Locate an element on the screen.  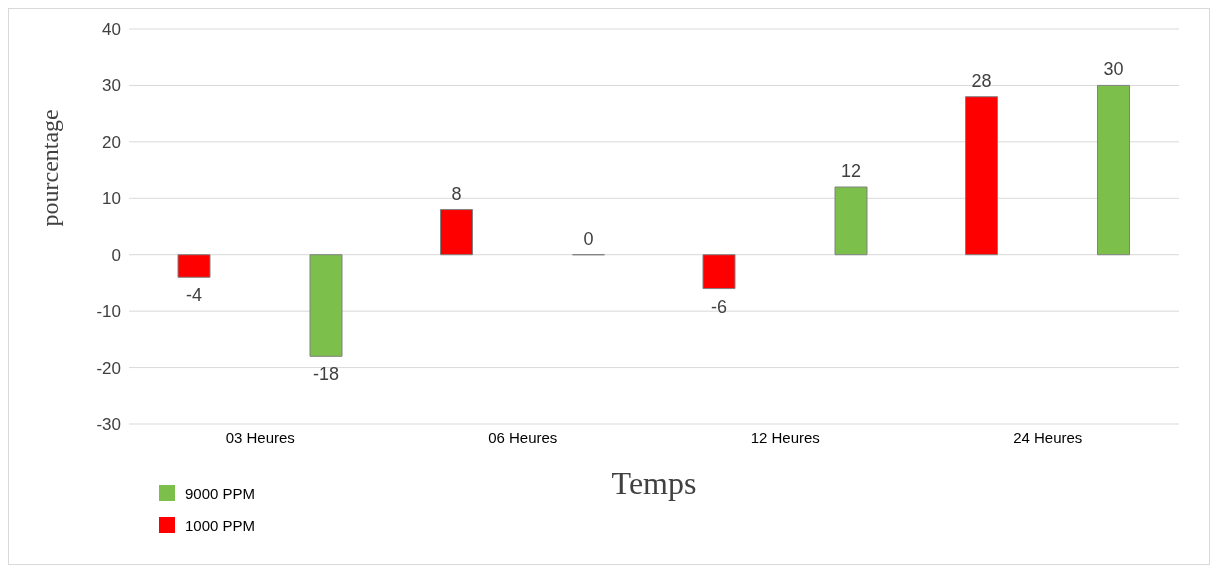
y-tick-label: 10 is located at coordinates (111, 199).